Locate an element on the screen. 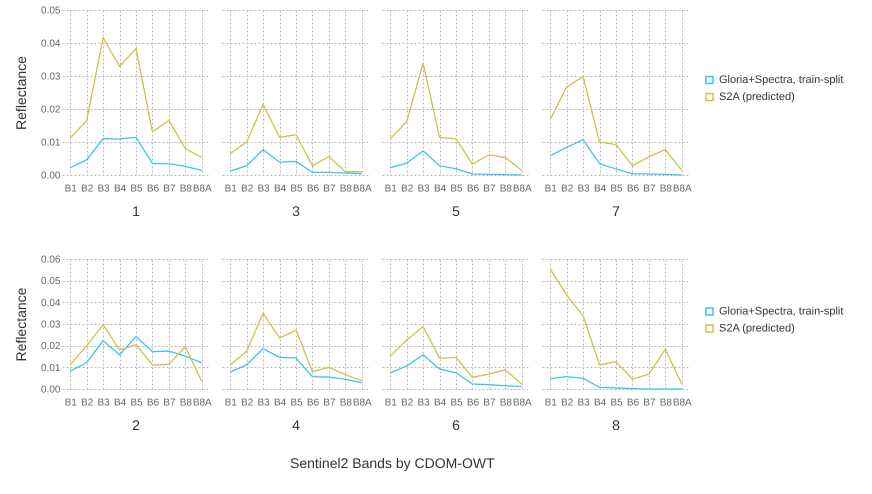 The width and height of the screenshot is (872, 494). text: 4 is located at coordinates (296, 425).